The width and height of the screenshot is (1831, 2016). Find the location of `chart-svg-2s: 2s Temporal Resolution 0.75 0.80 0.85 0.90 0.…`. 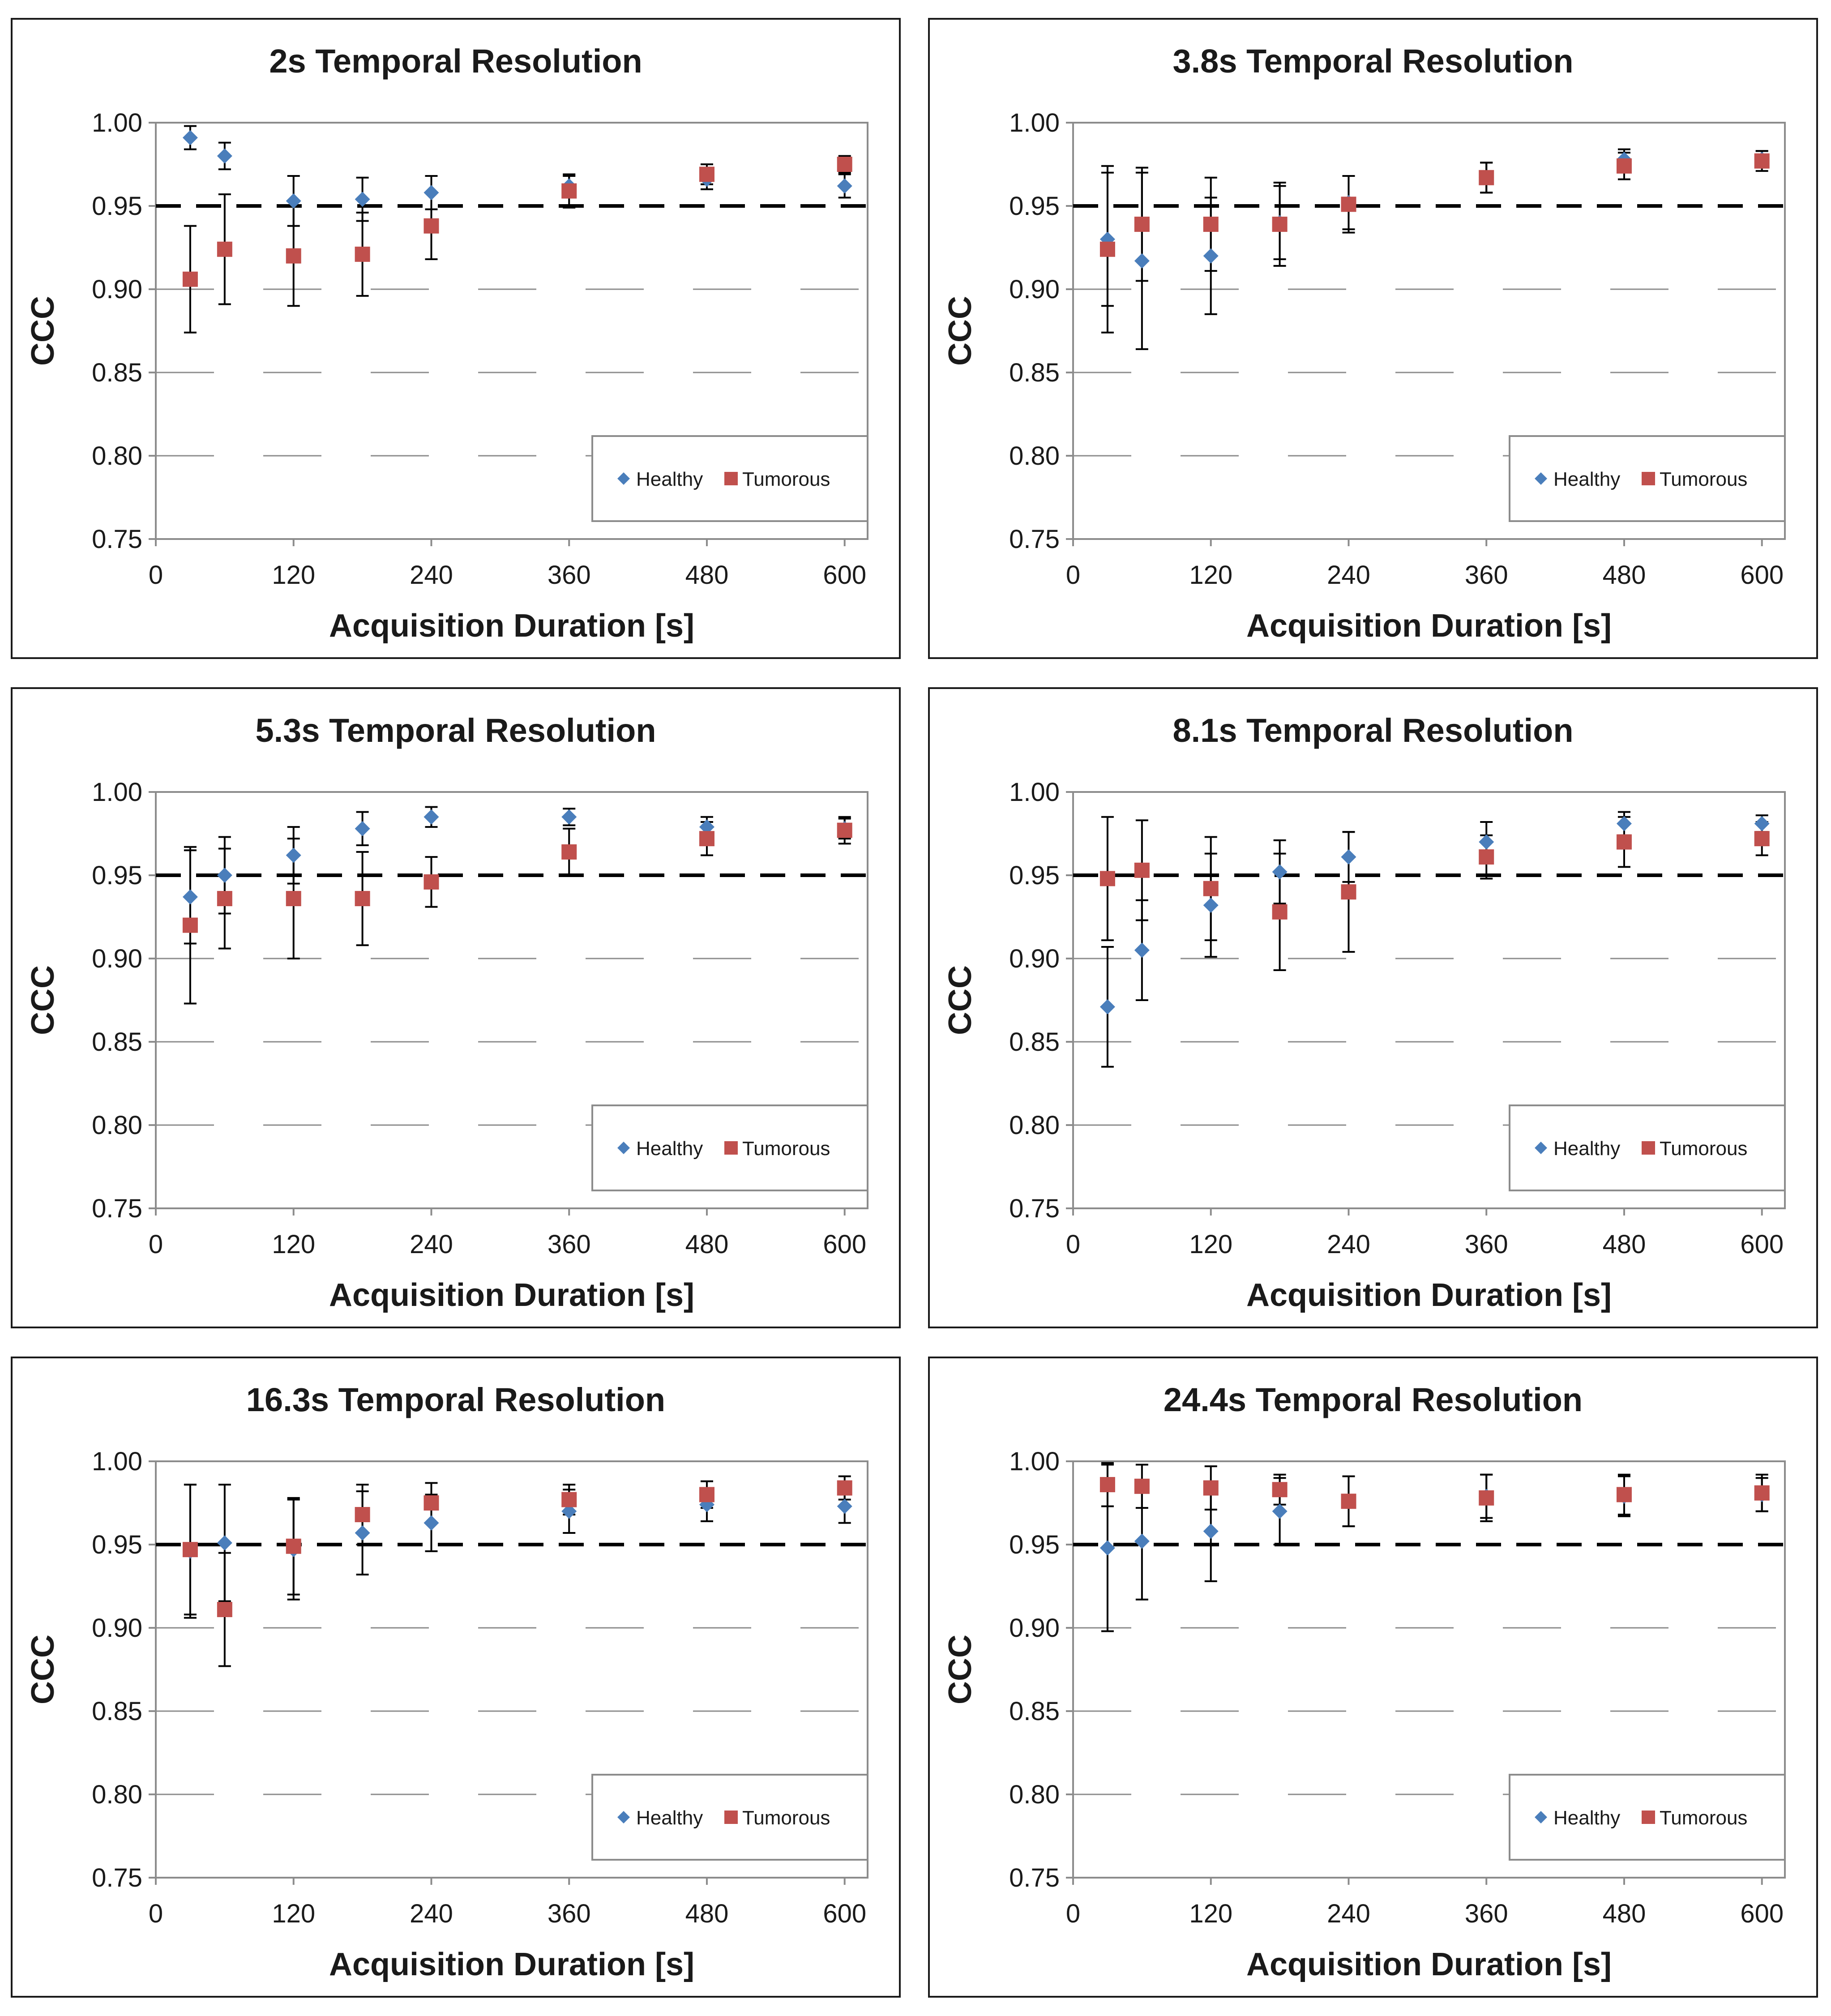

chart-svg-2s: 2s Temporal Resolution 0.75 0.80 0.85 0.90 0.… is located at coordinates (446, 344).